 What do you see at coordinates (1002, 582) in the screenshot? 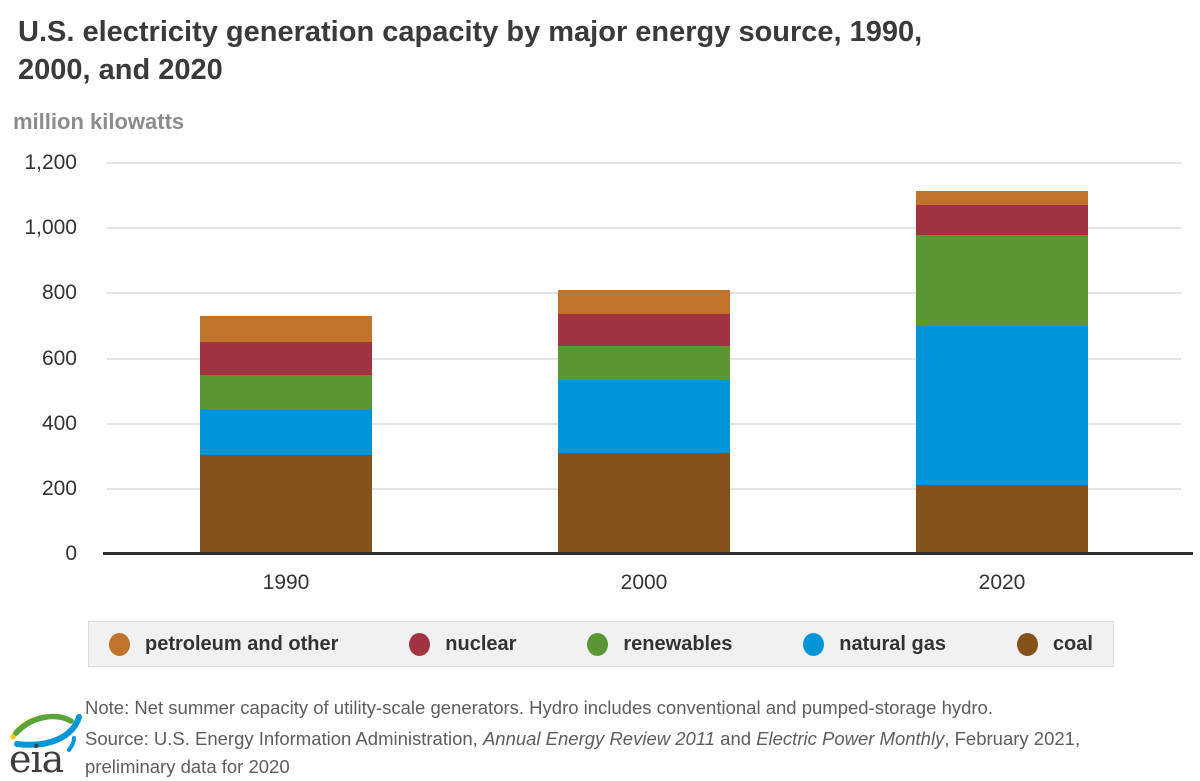
I see `x-tick-label-2020: 2020` at bounding box center [1002, 582].